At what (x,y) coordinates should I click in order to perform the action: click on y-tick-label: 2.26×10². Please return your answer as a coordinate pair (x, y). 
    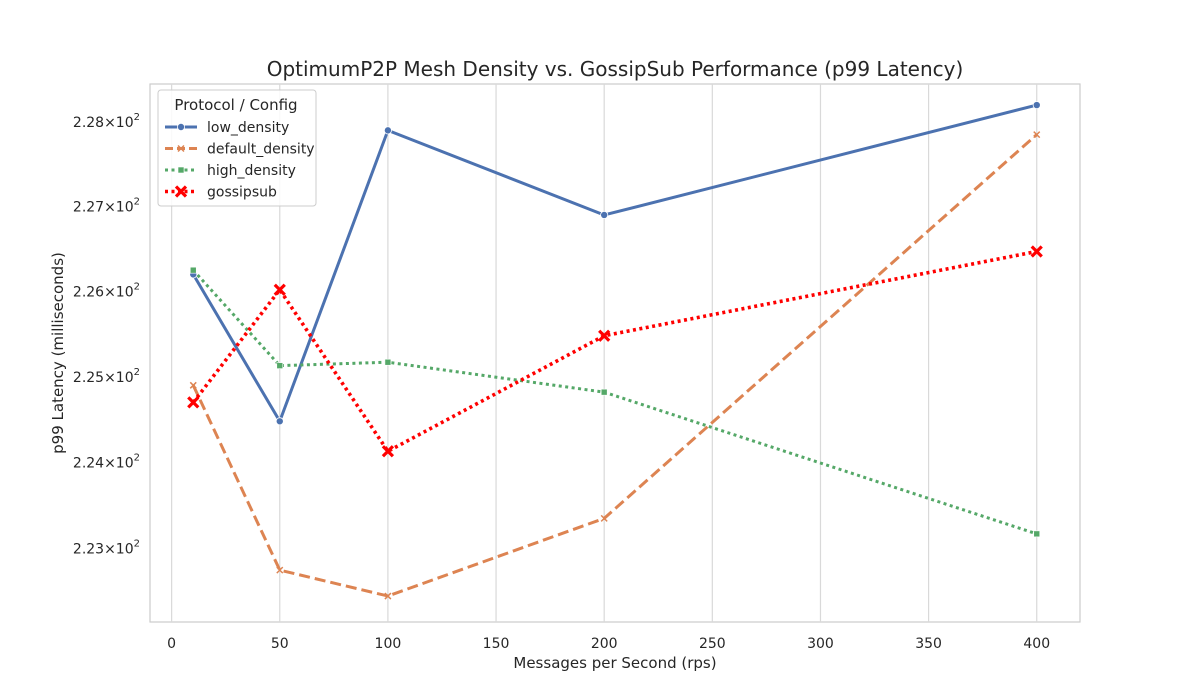
    Looking at the image, I should click on (106, 290).